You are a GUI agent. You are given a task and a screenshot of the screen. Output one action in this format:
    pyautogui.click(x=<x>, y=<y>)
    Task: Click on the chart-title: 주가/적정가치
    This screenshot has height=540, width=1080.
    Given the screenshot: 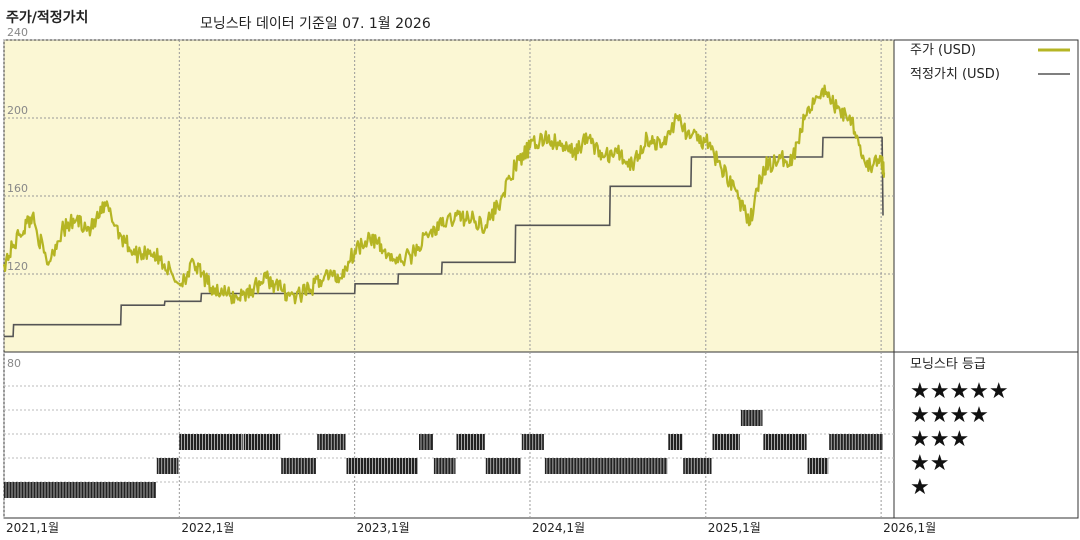 What is the action you would take?
    pyautogui.click(x=47, y=17)
    